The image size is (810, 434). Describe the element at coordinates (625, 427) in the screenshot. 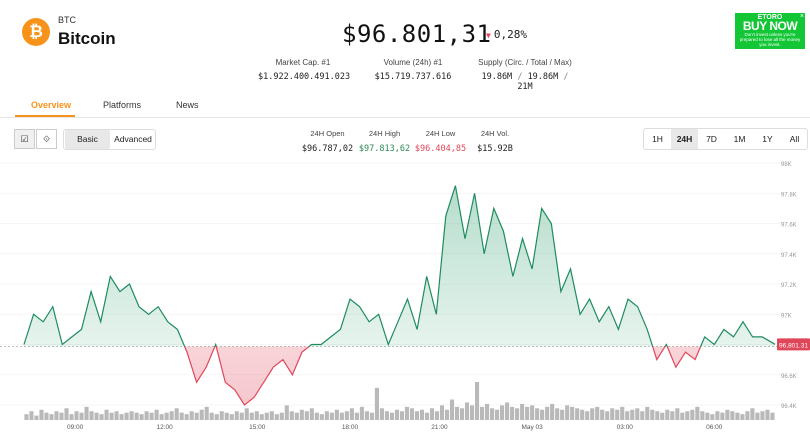

I see `x-tick-label: 03:00` at that location.